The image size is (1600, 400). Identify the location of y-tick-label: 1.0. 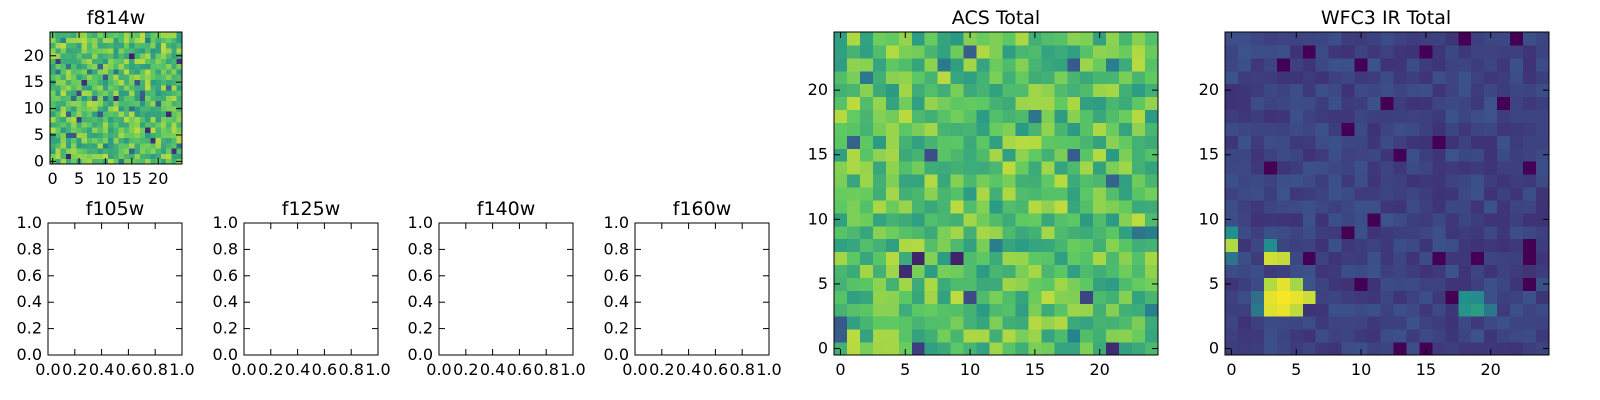
(29, 222).